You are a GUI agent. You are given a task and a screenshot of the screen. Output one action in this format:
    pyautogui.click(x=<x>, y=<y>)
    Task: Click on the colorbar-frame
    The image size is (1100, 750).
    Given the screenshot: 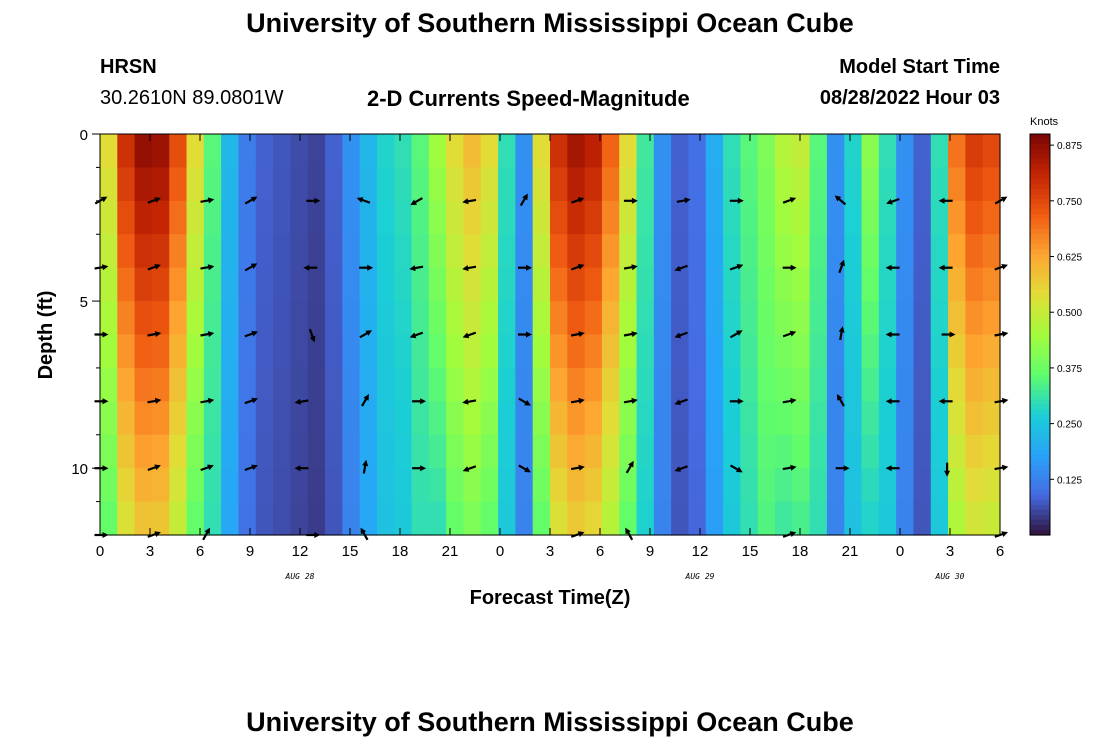 What is the action you would take?
    pyautogui.click(x=1040, y=334)
    